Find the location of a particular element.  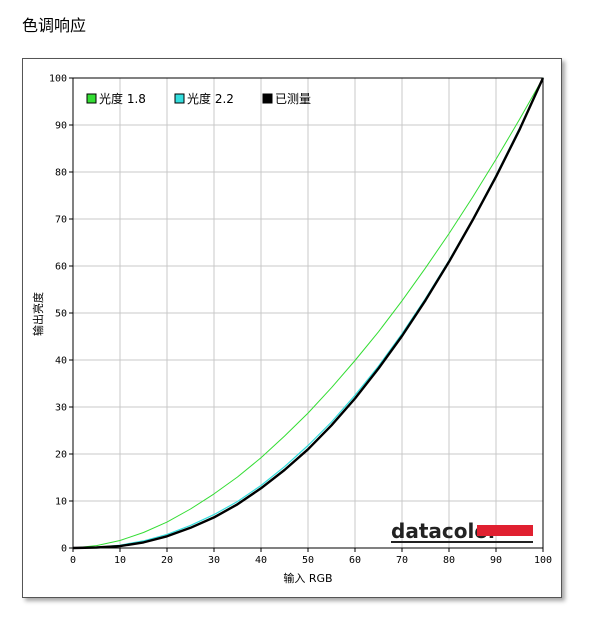

y-tick-label: 90 is located at coordinates (61, 126).